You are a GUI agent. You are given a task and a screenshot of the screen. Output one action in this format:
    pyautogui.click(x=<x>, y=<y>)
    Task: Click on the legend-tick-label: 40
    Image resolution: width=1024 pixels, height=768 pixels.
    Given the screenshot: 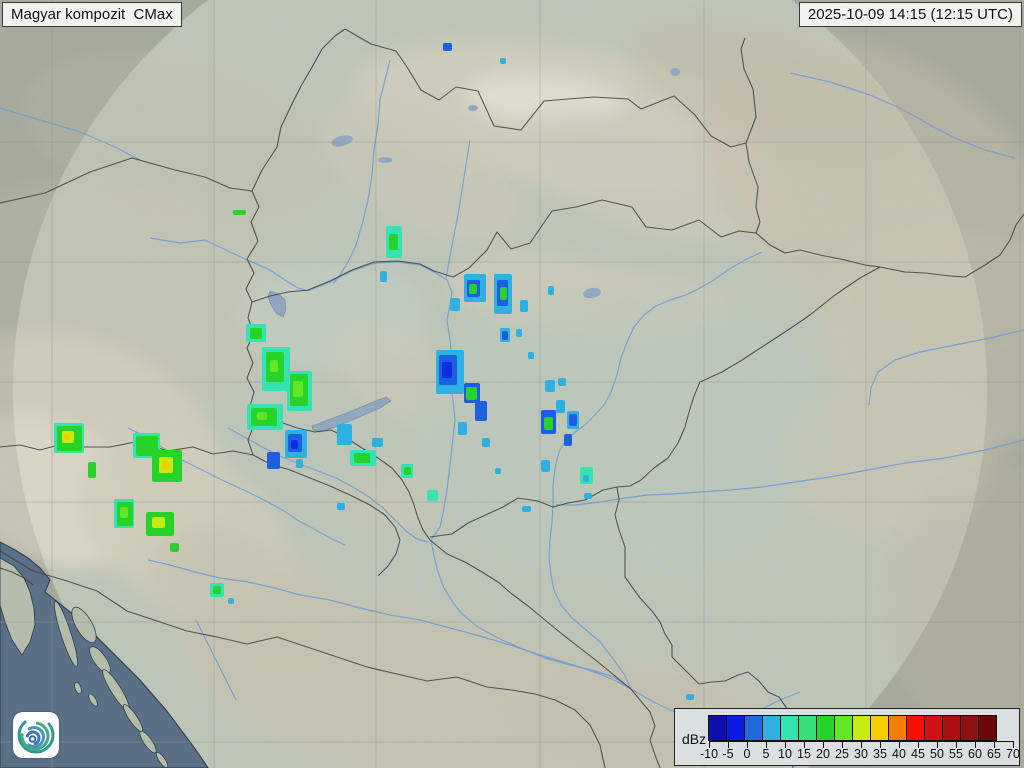 What is the action you would take?
    pyautogui.click(x=899, y=754)
    